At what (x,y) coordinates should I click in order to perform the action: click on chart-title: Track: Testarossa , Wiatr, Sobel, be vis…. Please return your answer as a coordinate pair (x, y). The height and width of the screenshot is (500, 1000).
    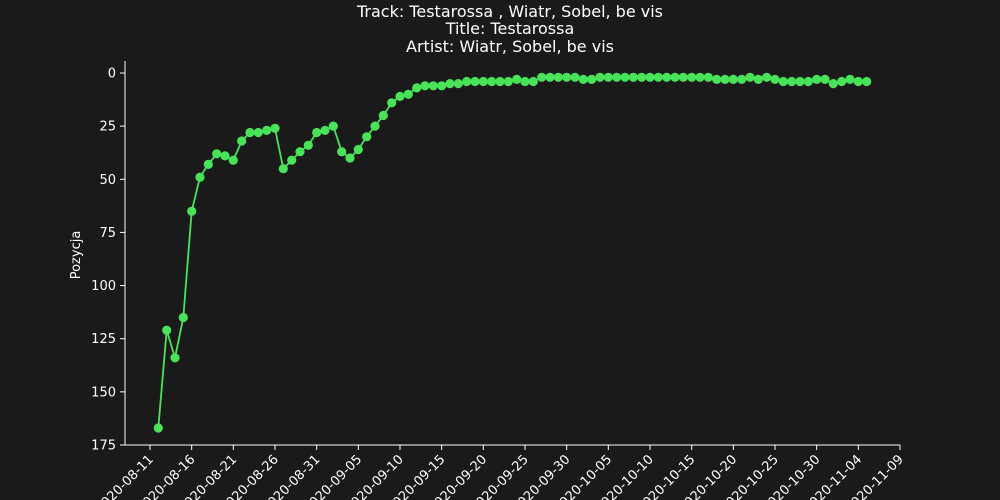
    Looking at the image, I should click on (509, 29).